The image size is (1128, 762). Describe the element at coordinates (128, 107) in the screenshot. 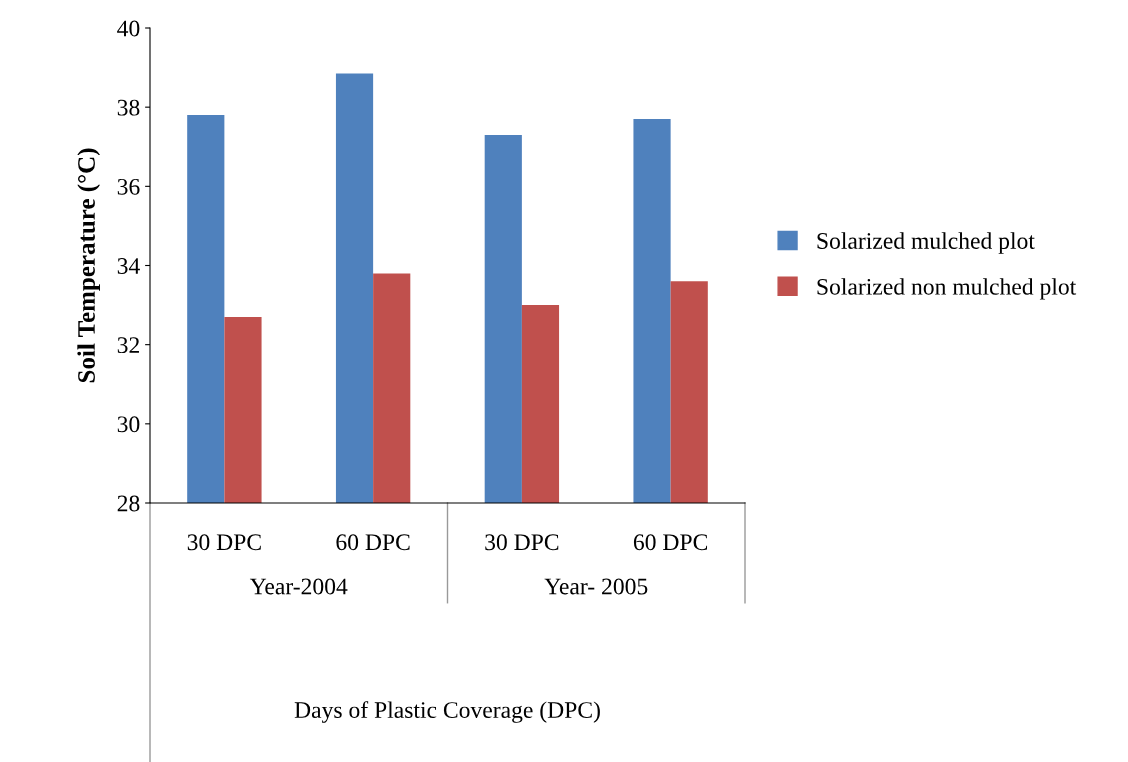

I see `y-tick-label: 38` at that location.